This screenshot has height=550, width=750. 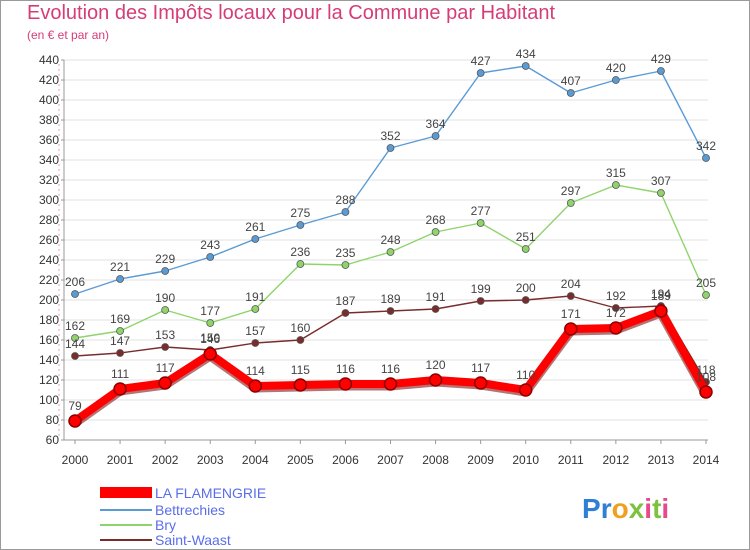 What do you see at coordinates (661, 59) in the screenshot?
I see `data-label: 429` at bounding box center [661, 59].